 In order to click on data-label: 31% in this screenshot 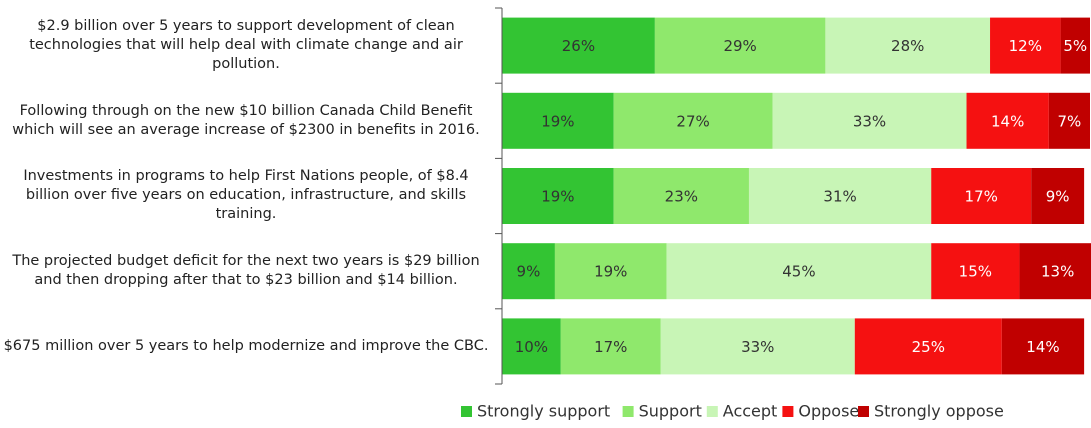, I will do `click(839, 197)`.